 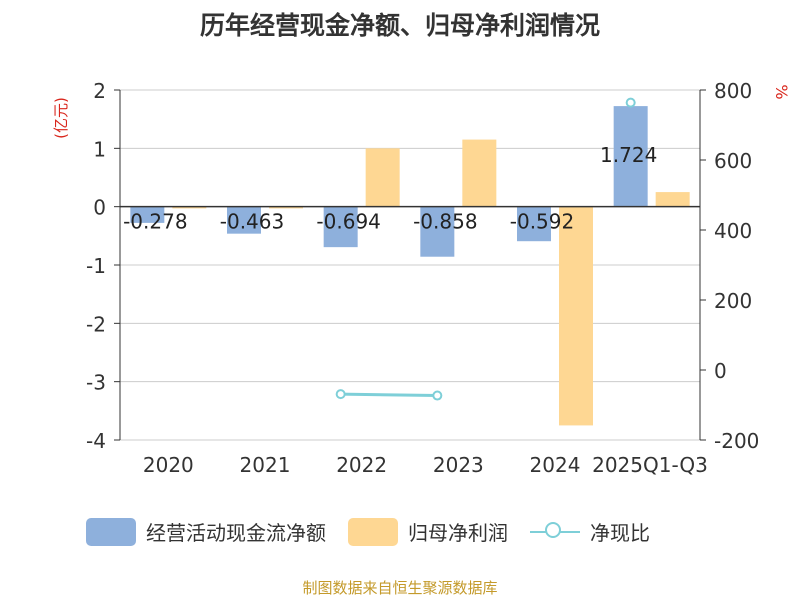 What do you see at coordinates (361, 465) in the screenshot?
I see `x-tick-label: 2022` at bounding box center [361, 465].